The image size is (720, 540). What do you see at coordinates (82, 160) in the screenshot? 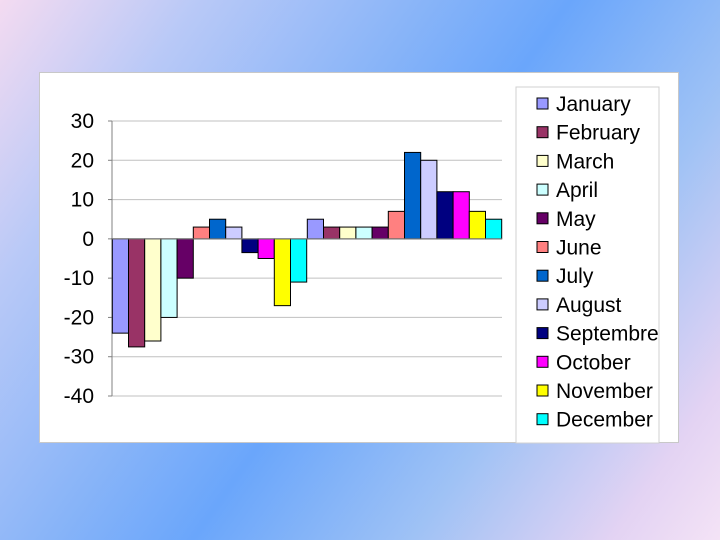
I see `y-tick-label: 20` at bounding box center [82, 160].